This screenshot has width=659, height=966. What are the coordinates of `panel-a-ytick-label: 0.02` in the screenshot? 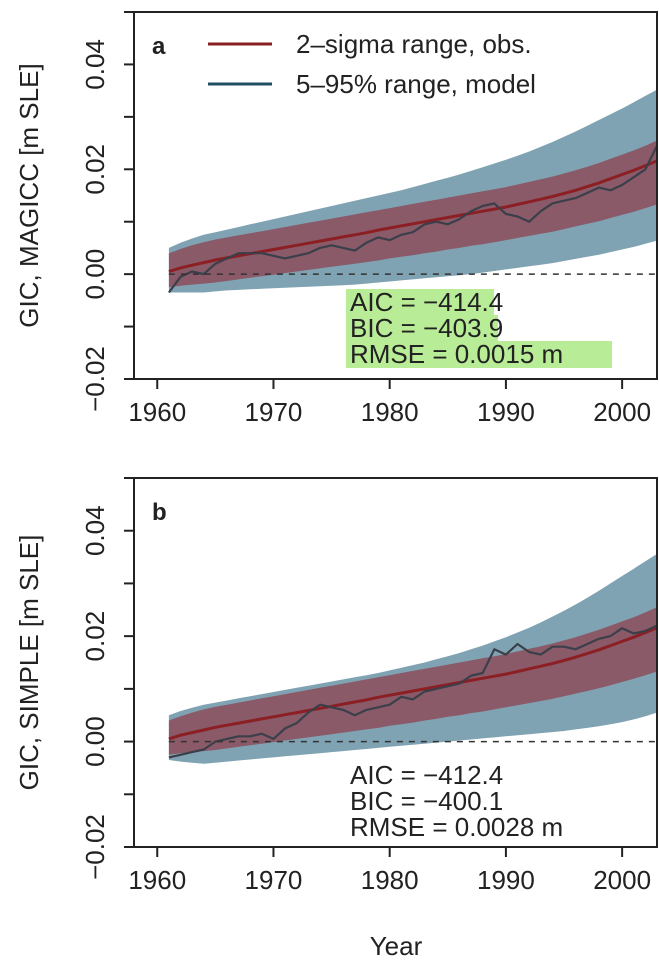 It's located at (95, 169).